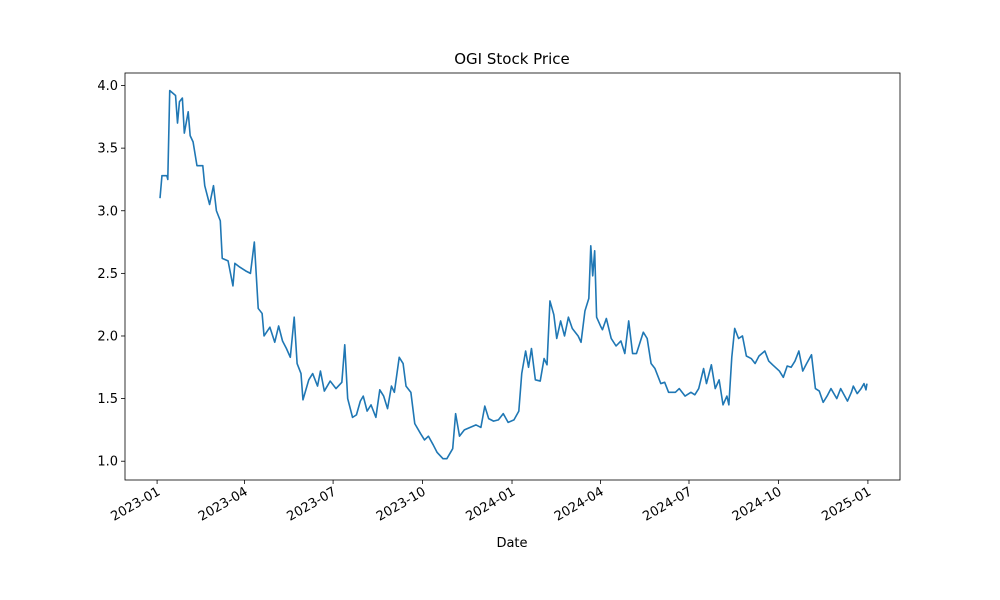  Describe the element at coordinates (511, 543) in the screenshot. I see `x-axis-label: Date` at that location.